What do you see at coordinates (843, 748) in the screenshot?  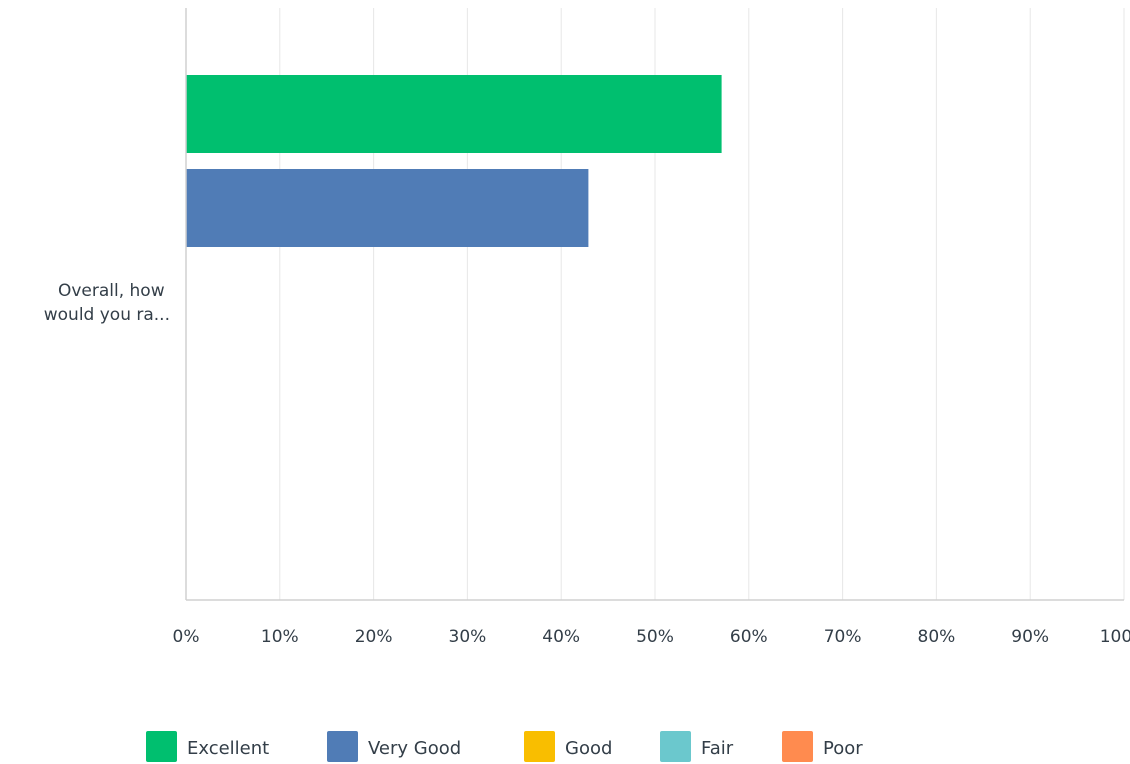 I see `legend-label: Poor` at bounding box center [843, 748].